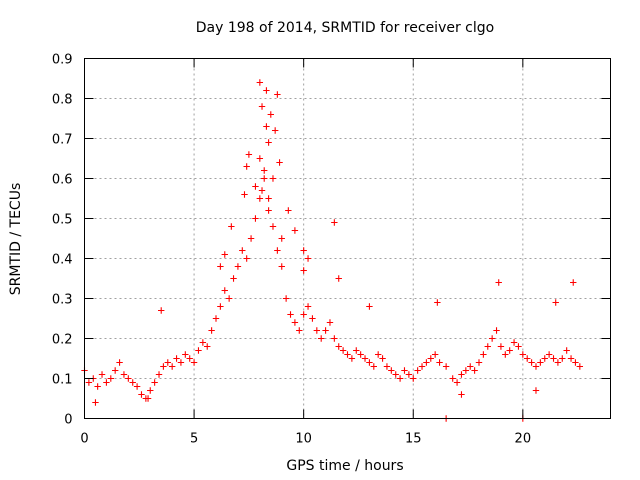  What do you see at coordinates (194, 439) in the screenshot?
I see `x-tick-label: 5` at bounding box center [194, 439].